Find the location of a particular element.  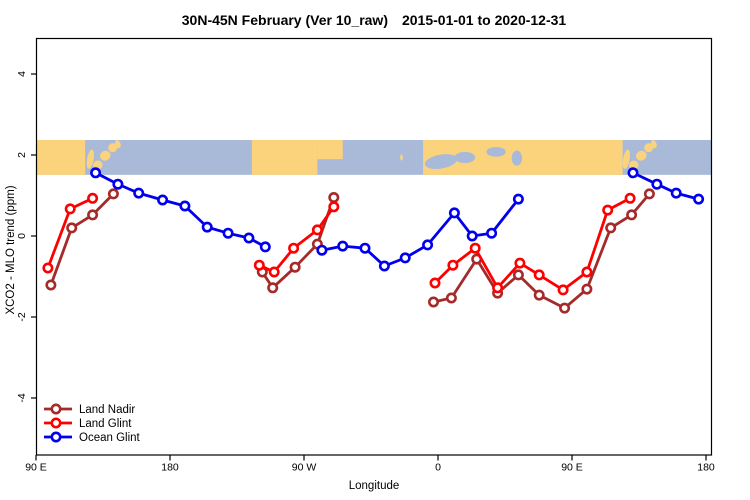

legend-label: Land Nadir is located at coordinates (107, 410).